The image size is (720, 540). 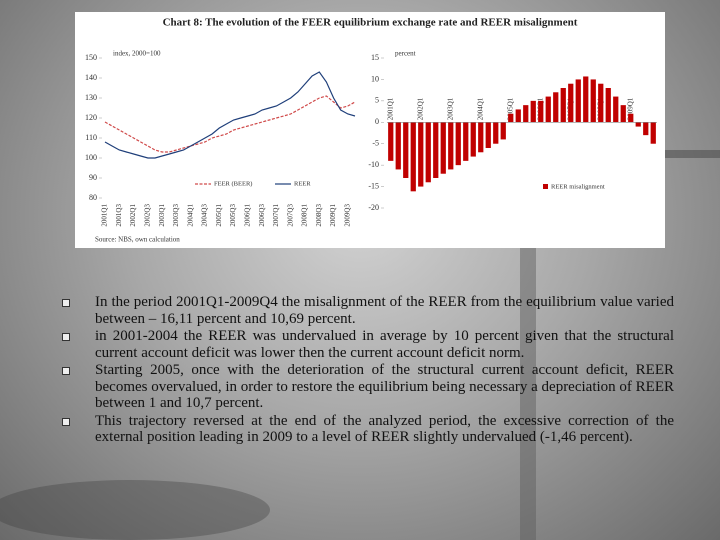 I want to click on y-tick-label: 120, so click(x=91, y=117).